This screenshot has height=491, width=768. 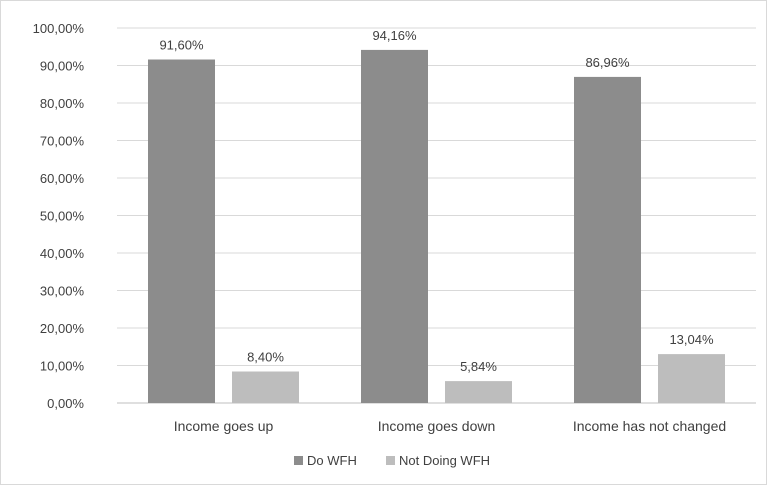 What do you see at coordinates (59, 28) in the screenshot?
I see `y-tick-label: 100,00%` at bounding box center [59, 28].